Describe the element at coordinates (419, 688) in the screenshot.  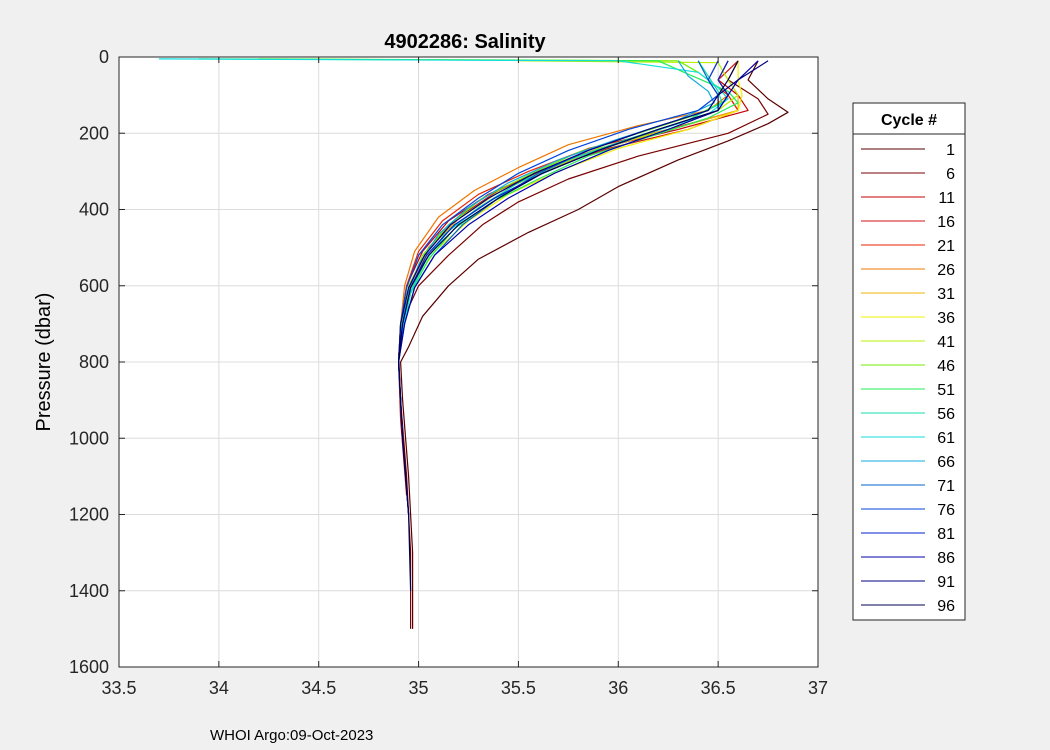
I see `x-tick-label: 35` at that location.